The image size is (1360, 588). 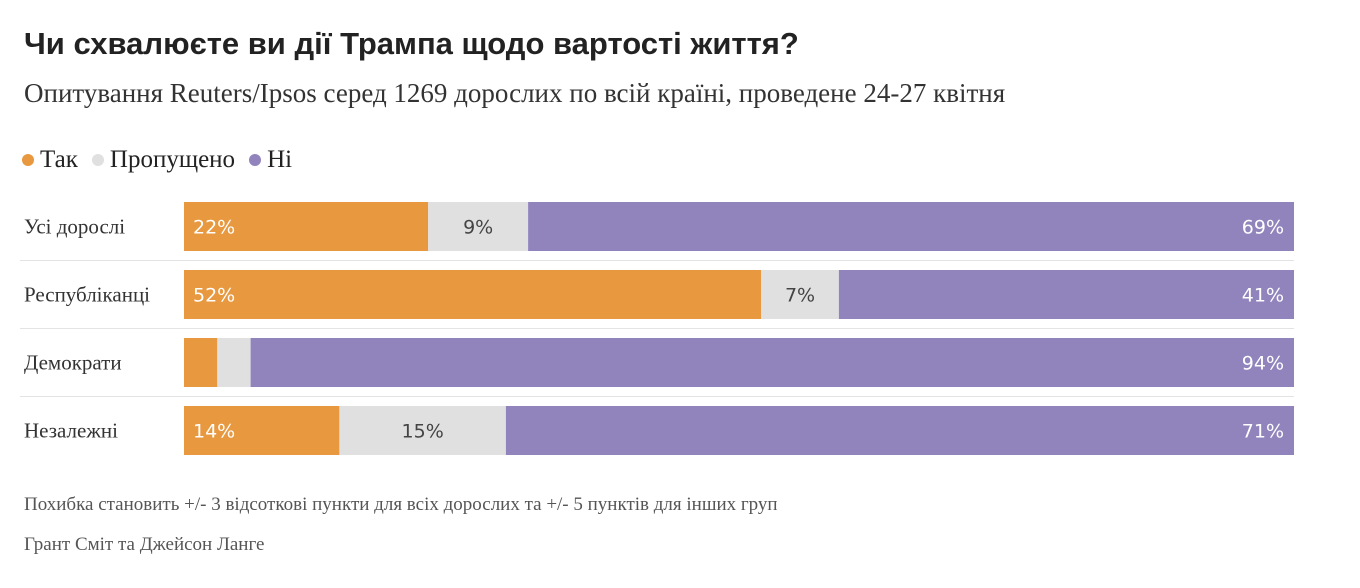 I want to click on legend-label-yes: Так, so click(x=59, y=159).